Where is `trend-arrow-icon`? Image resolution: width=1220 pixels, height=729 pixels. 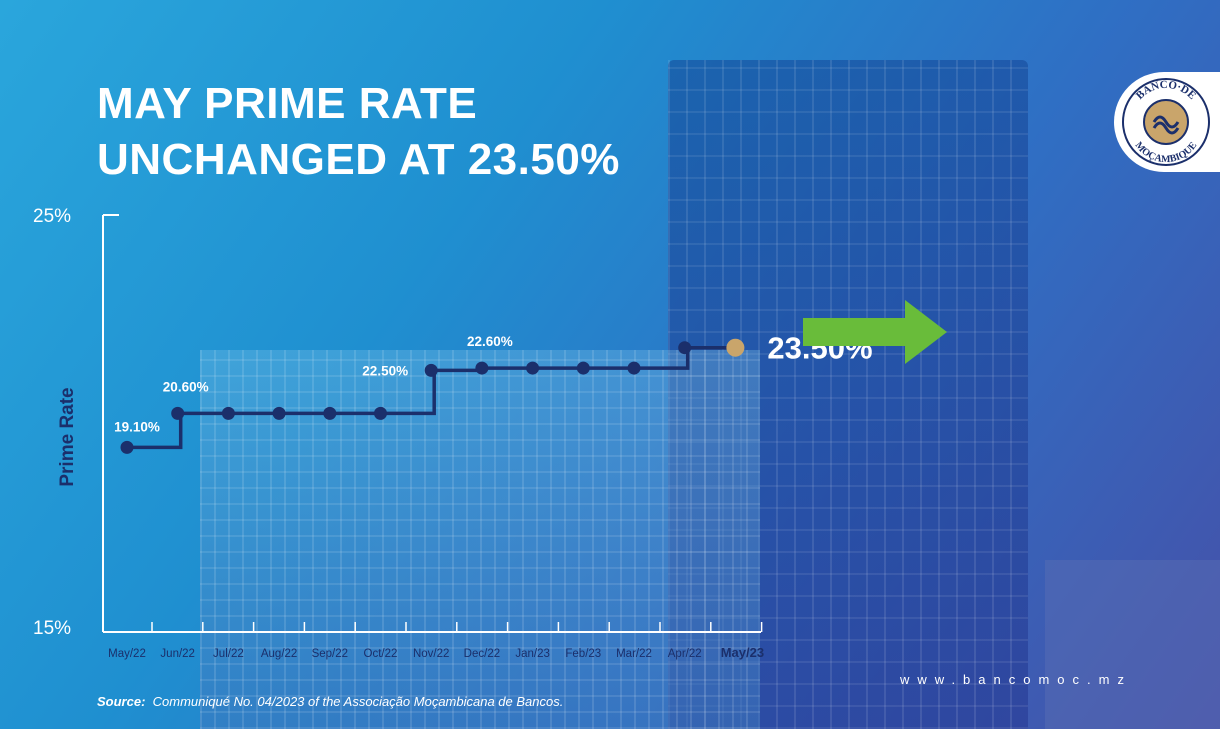 trend-arrow-icon is located at coordinates (875, 332).